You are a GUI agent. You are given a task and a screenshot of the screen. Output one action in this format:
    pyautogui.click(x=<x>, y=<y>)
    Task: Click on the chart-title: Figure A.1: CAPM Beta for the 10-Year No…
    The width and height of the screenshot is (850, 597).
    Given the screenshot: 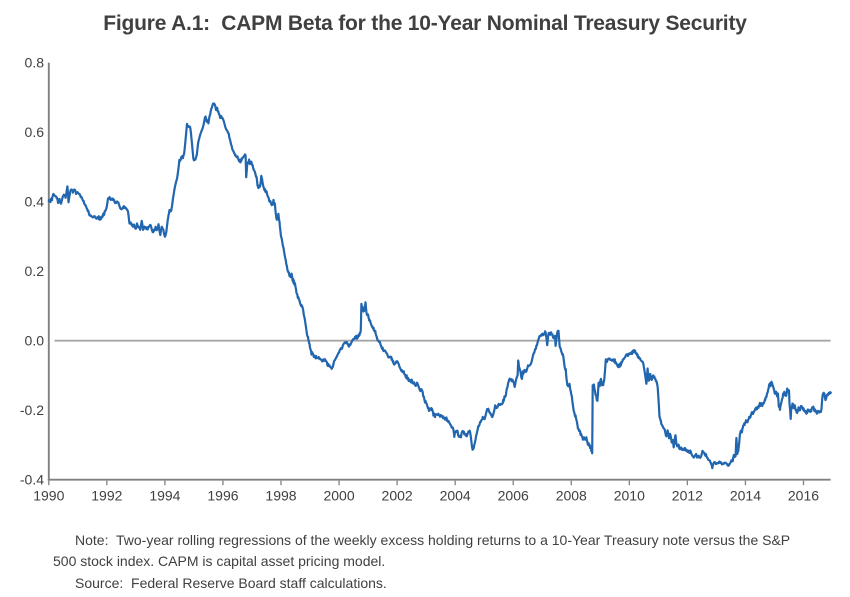 What is the action you would take?
    pyautogui.click(x=425, y=23)
    